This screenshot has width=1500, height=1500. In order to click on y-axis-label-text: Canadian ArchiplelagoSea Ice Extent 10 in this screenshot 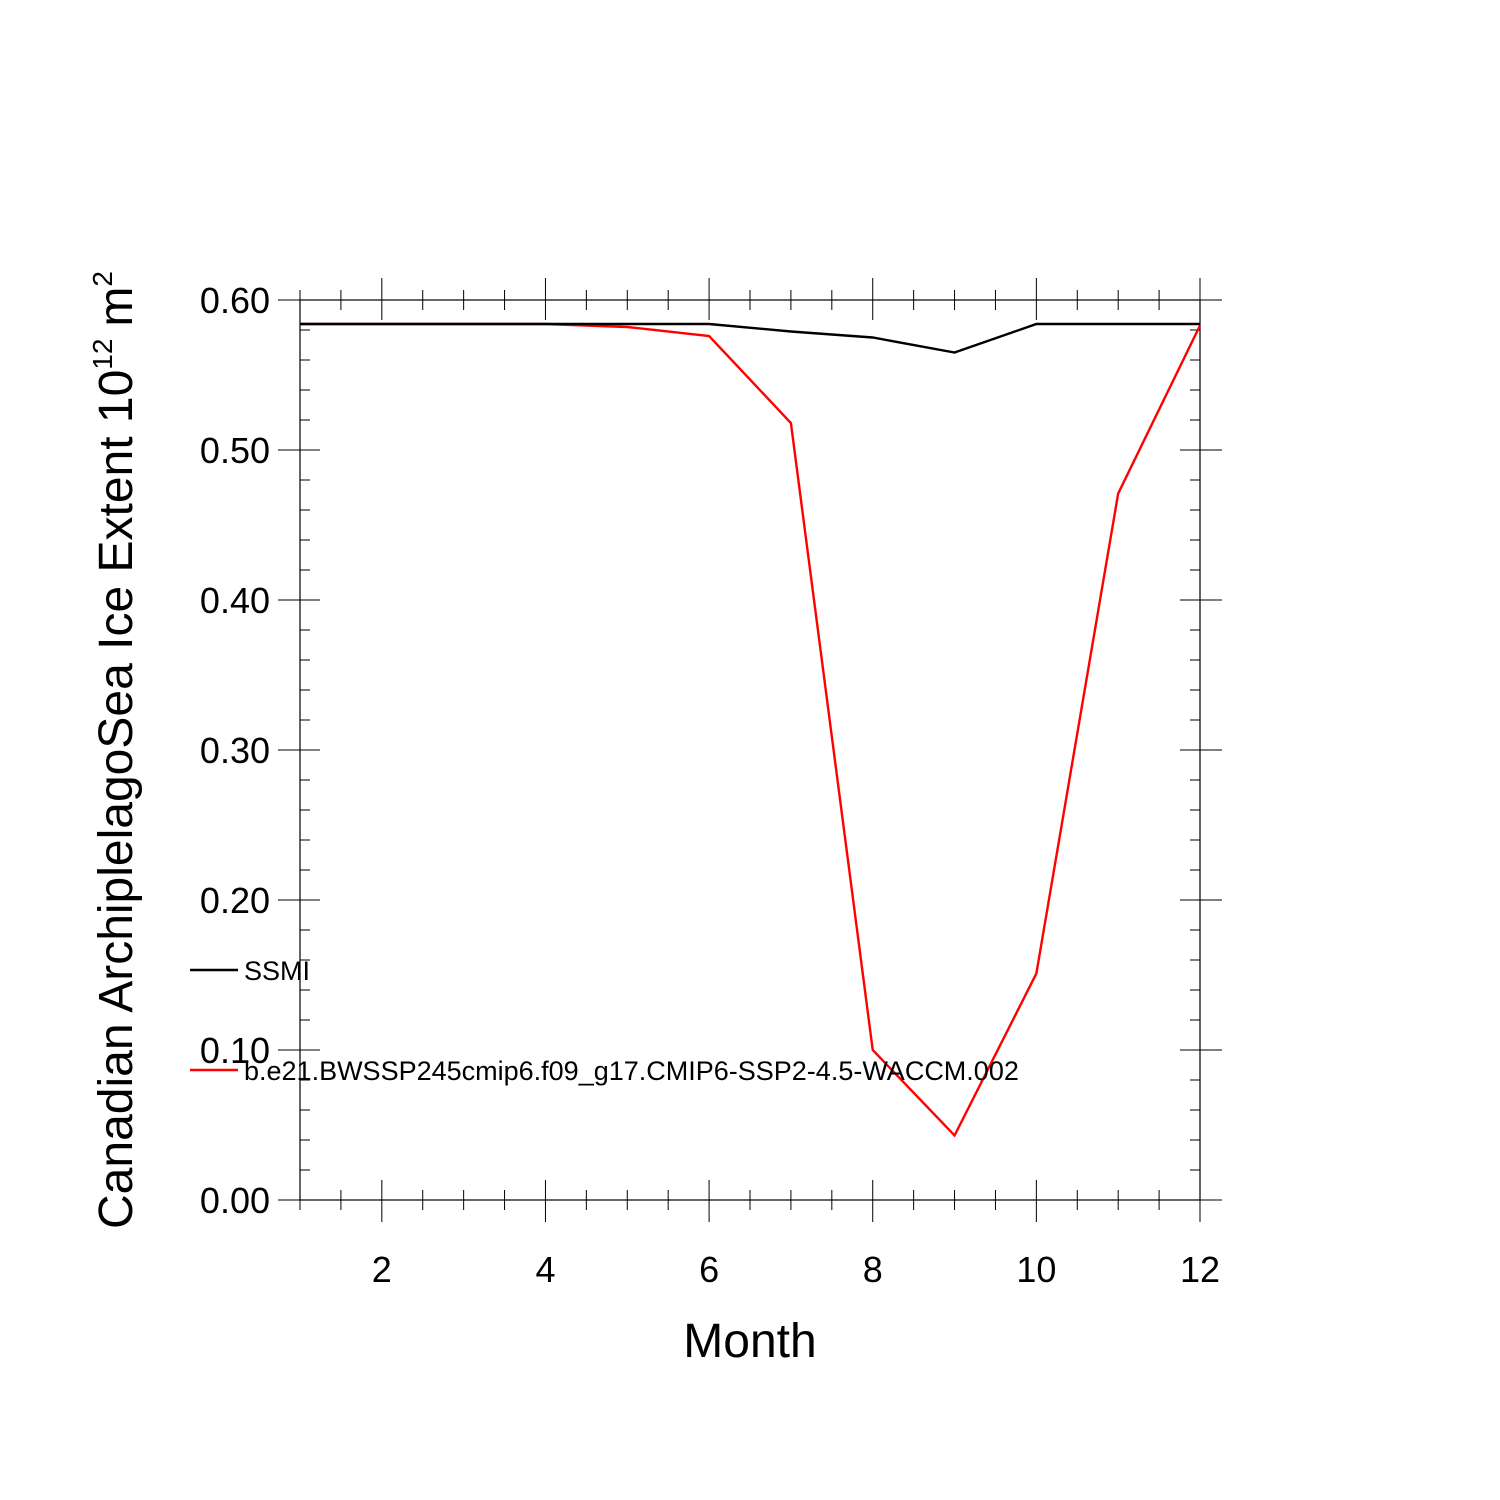, I will do `click(116, 799)`.